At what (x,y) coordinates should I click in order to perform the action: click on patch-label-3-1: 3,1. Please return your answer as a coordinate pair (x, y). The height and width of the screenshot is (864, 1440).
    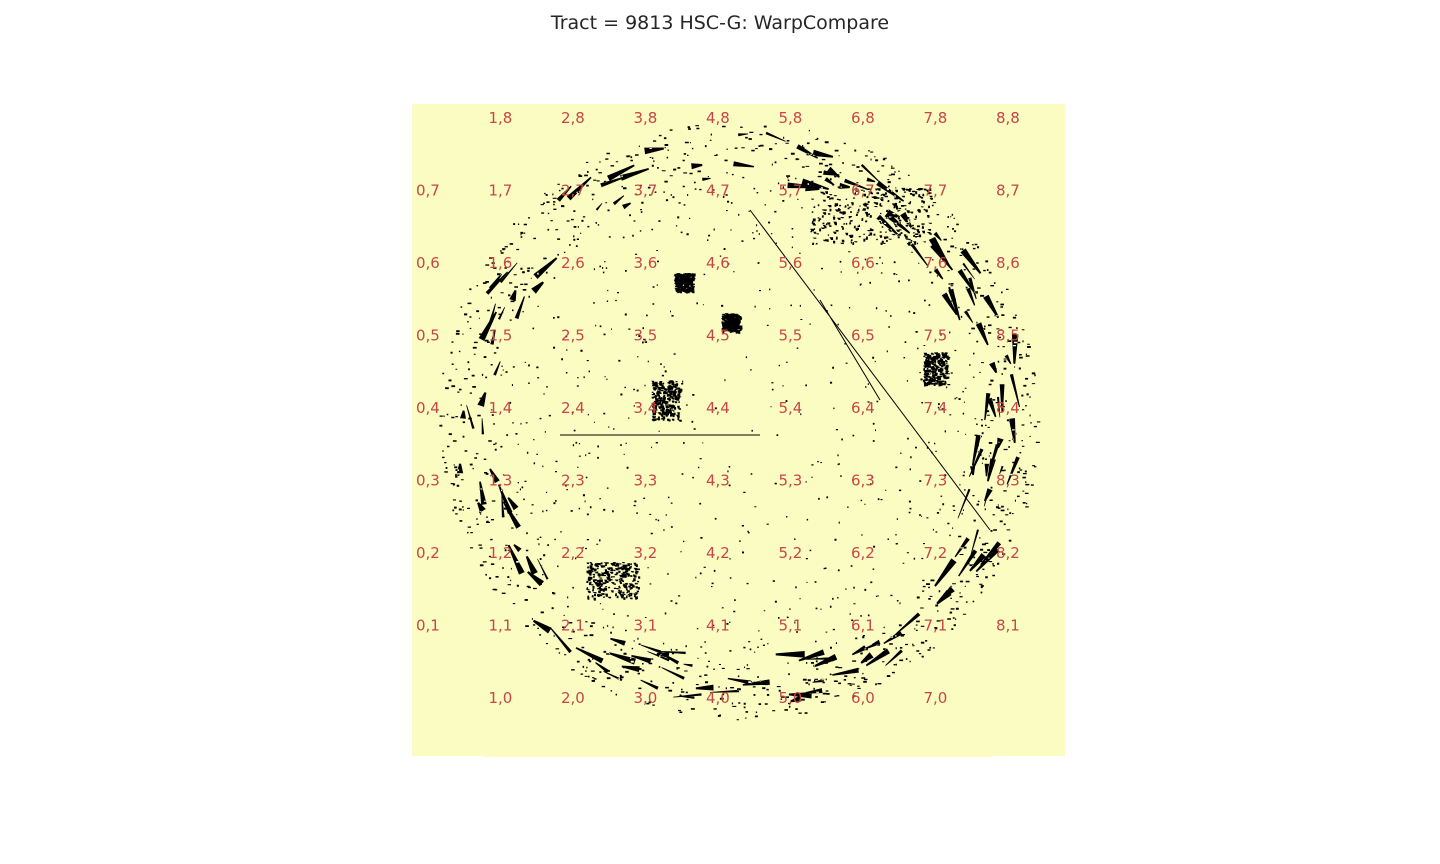
    Looking at the image, I should click on (646, 626).